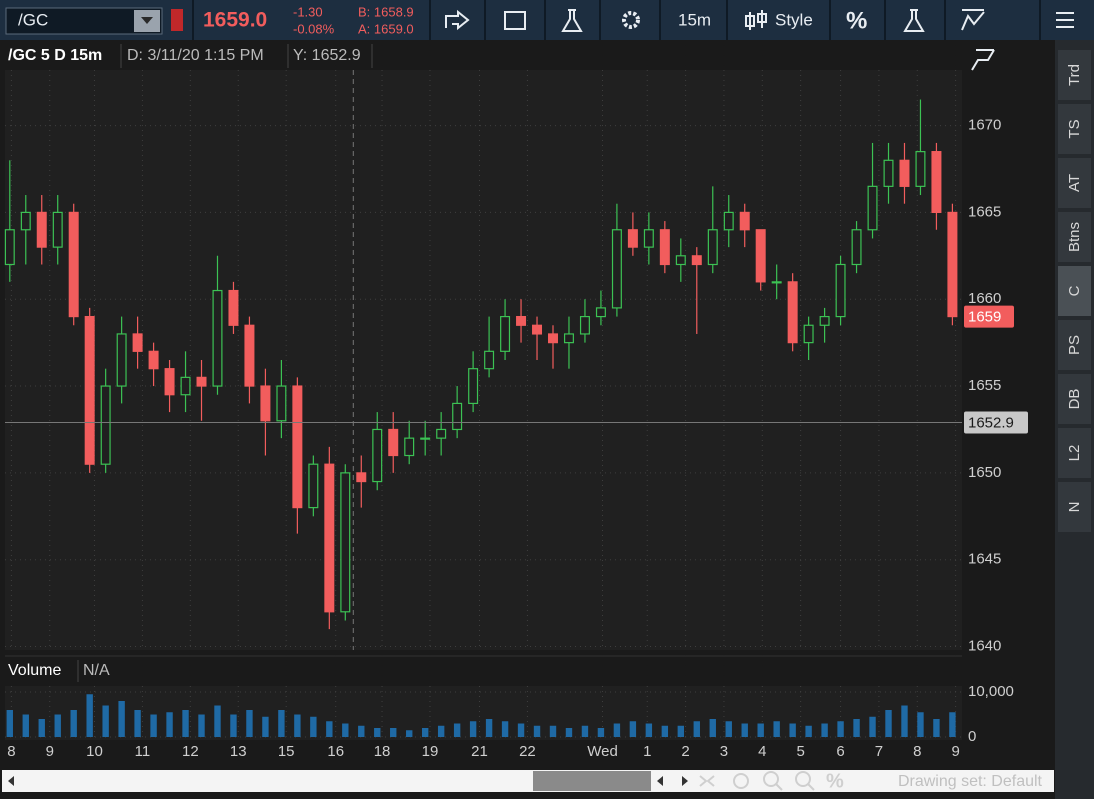  Describe the element at coordinates (515, 20) in the screenshot. I see `news-icon` at that location.